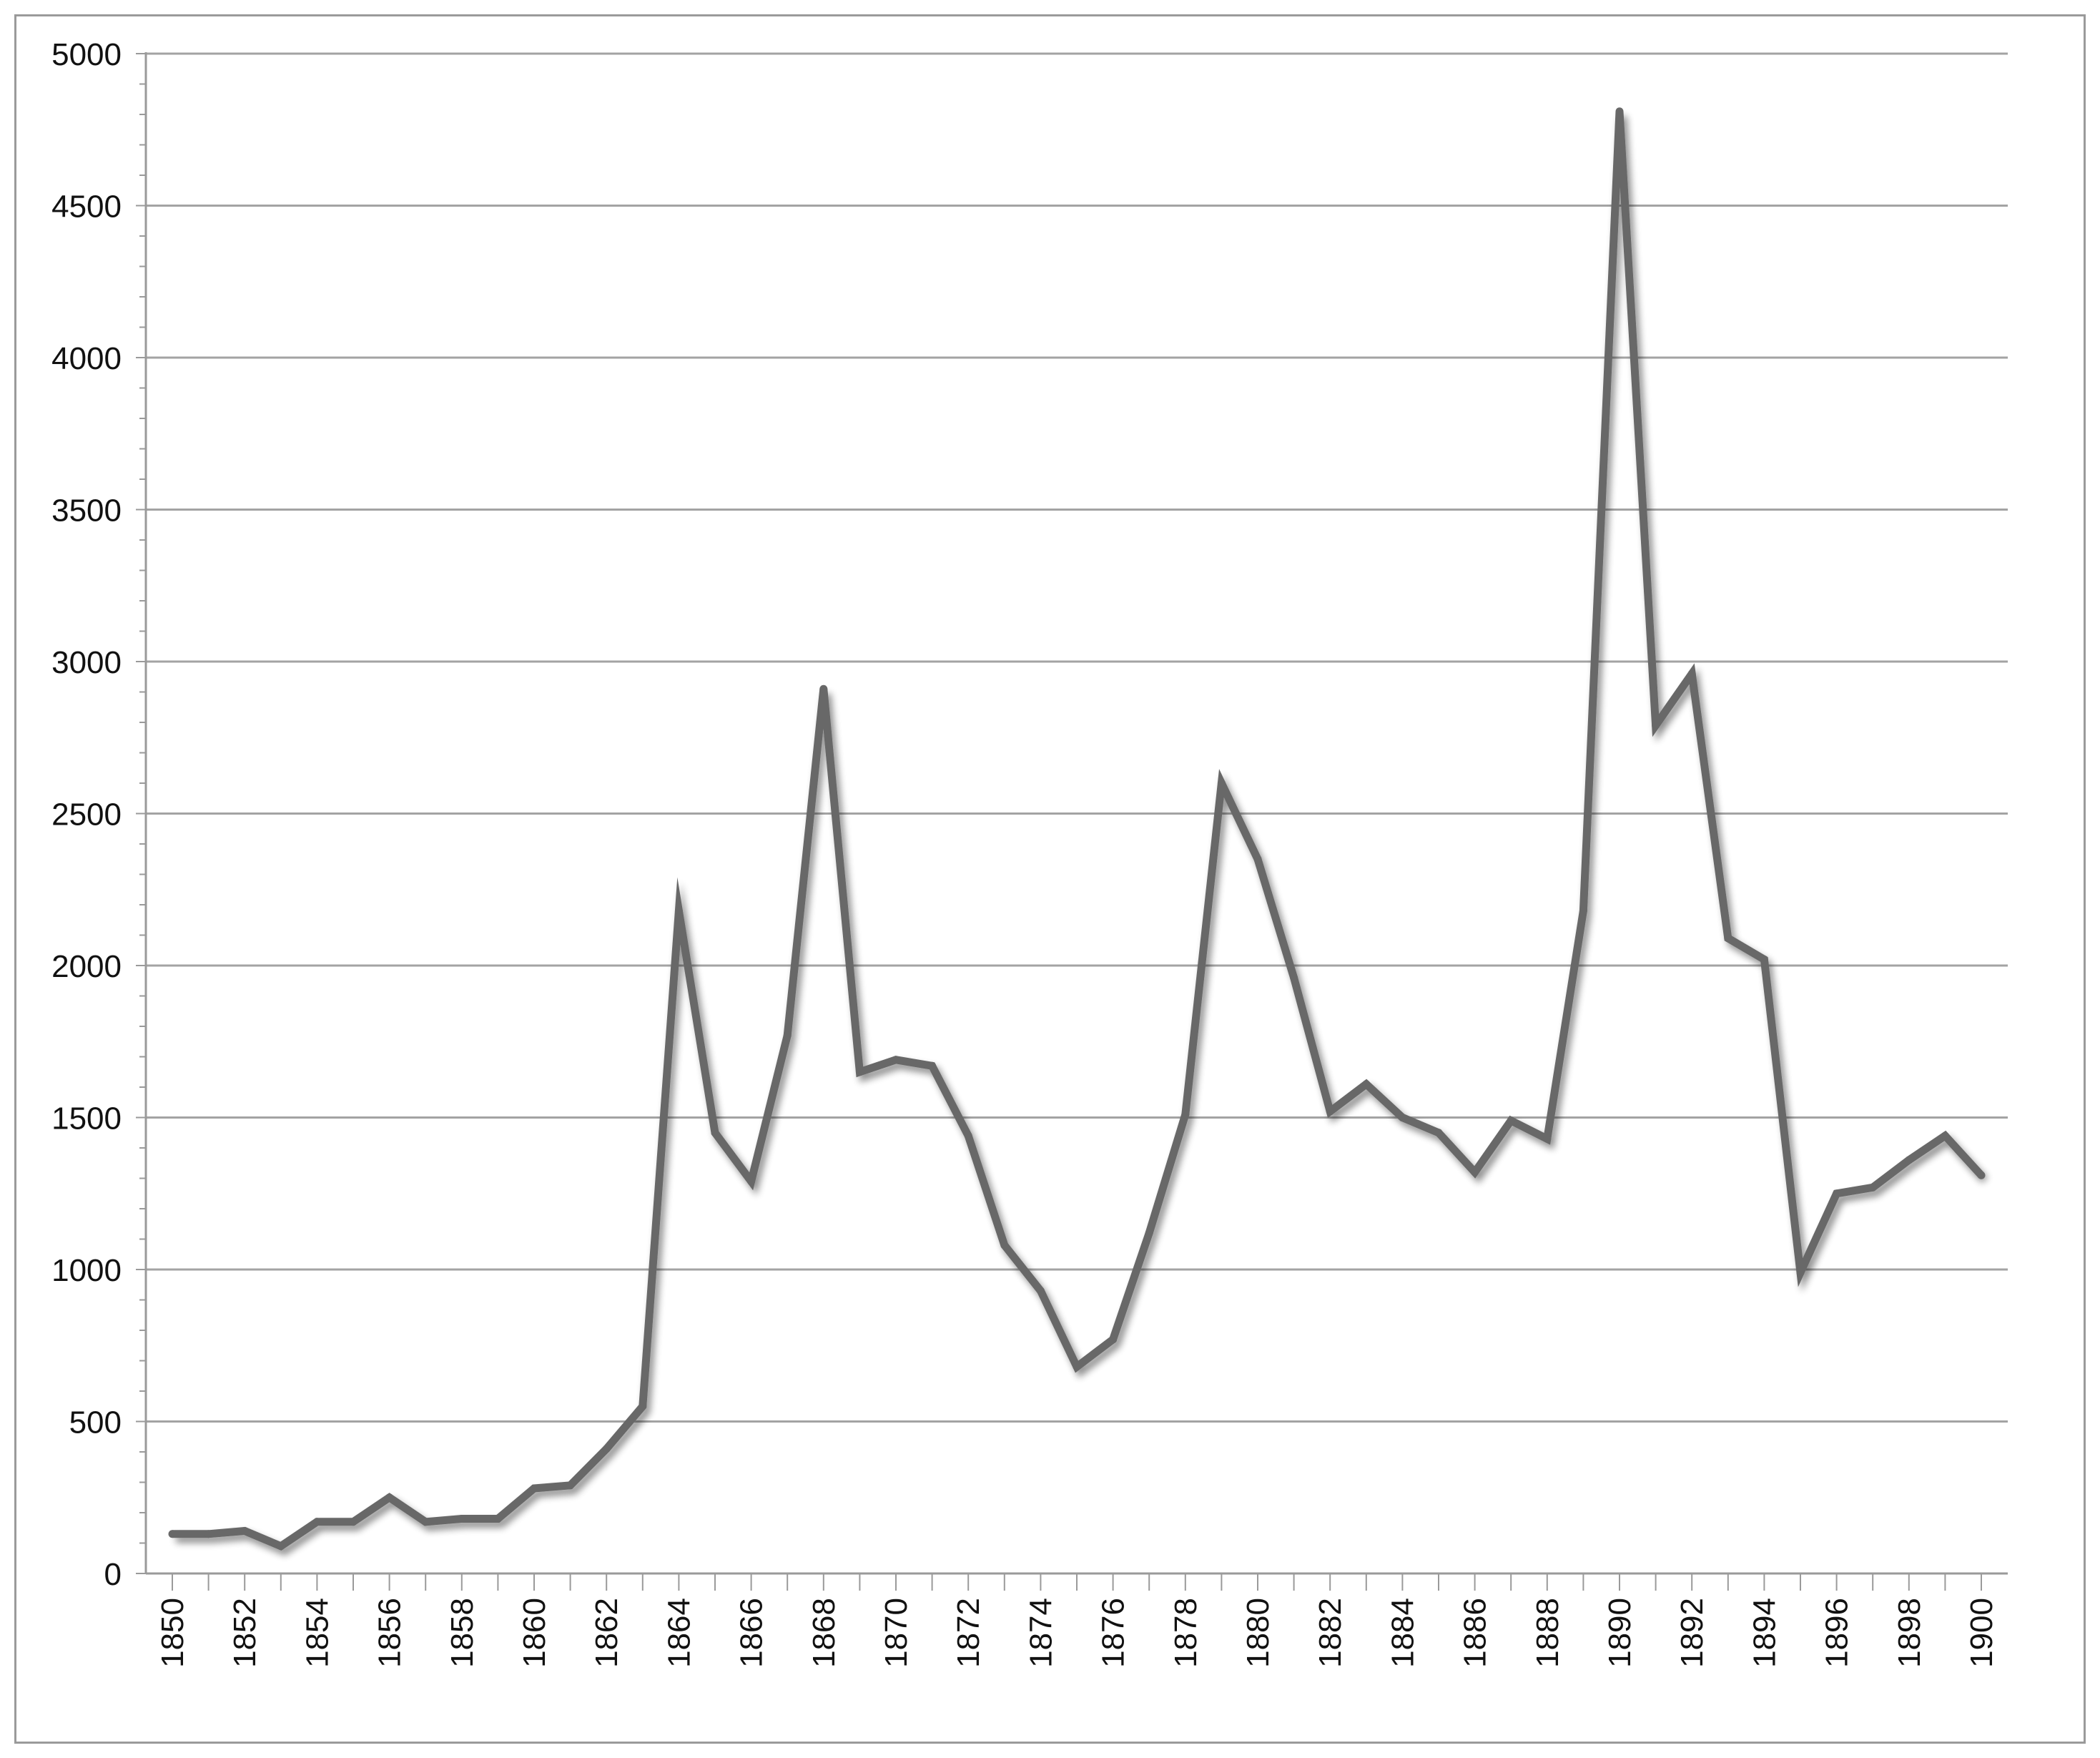 The image size is (2100, 1758). What do you see at coordinates (1909, 1633) in the screenshot?
I see `x-tick-label-1898: 1898` at bounding box center [1909, 1633].